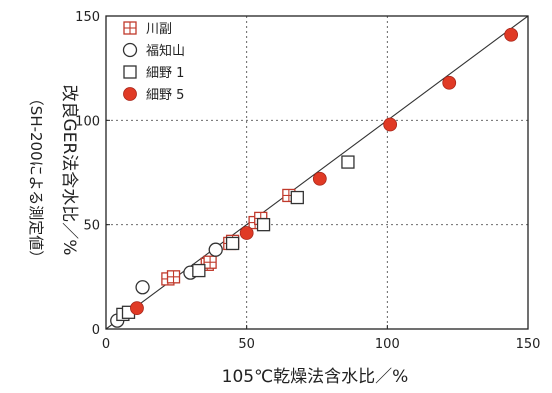  What do you see at coordinates (36, 178) in the screenshot?
I see `y-axis-note: （SH-200による測定値）` at bounding box center [36, 178].